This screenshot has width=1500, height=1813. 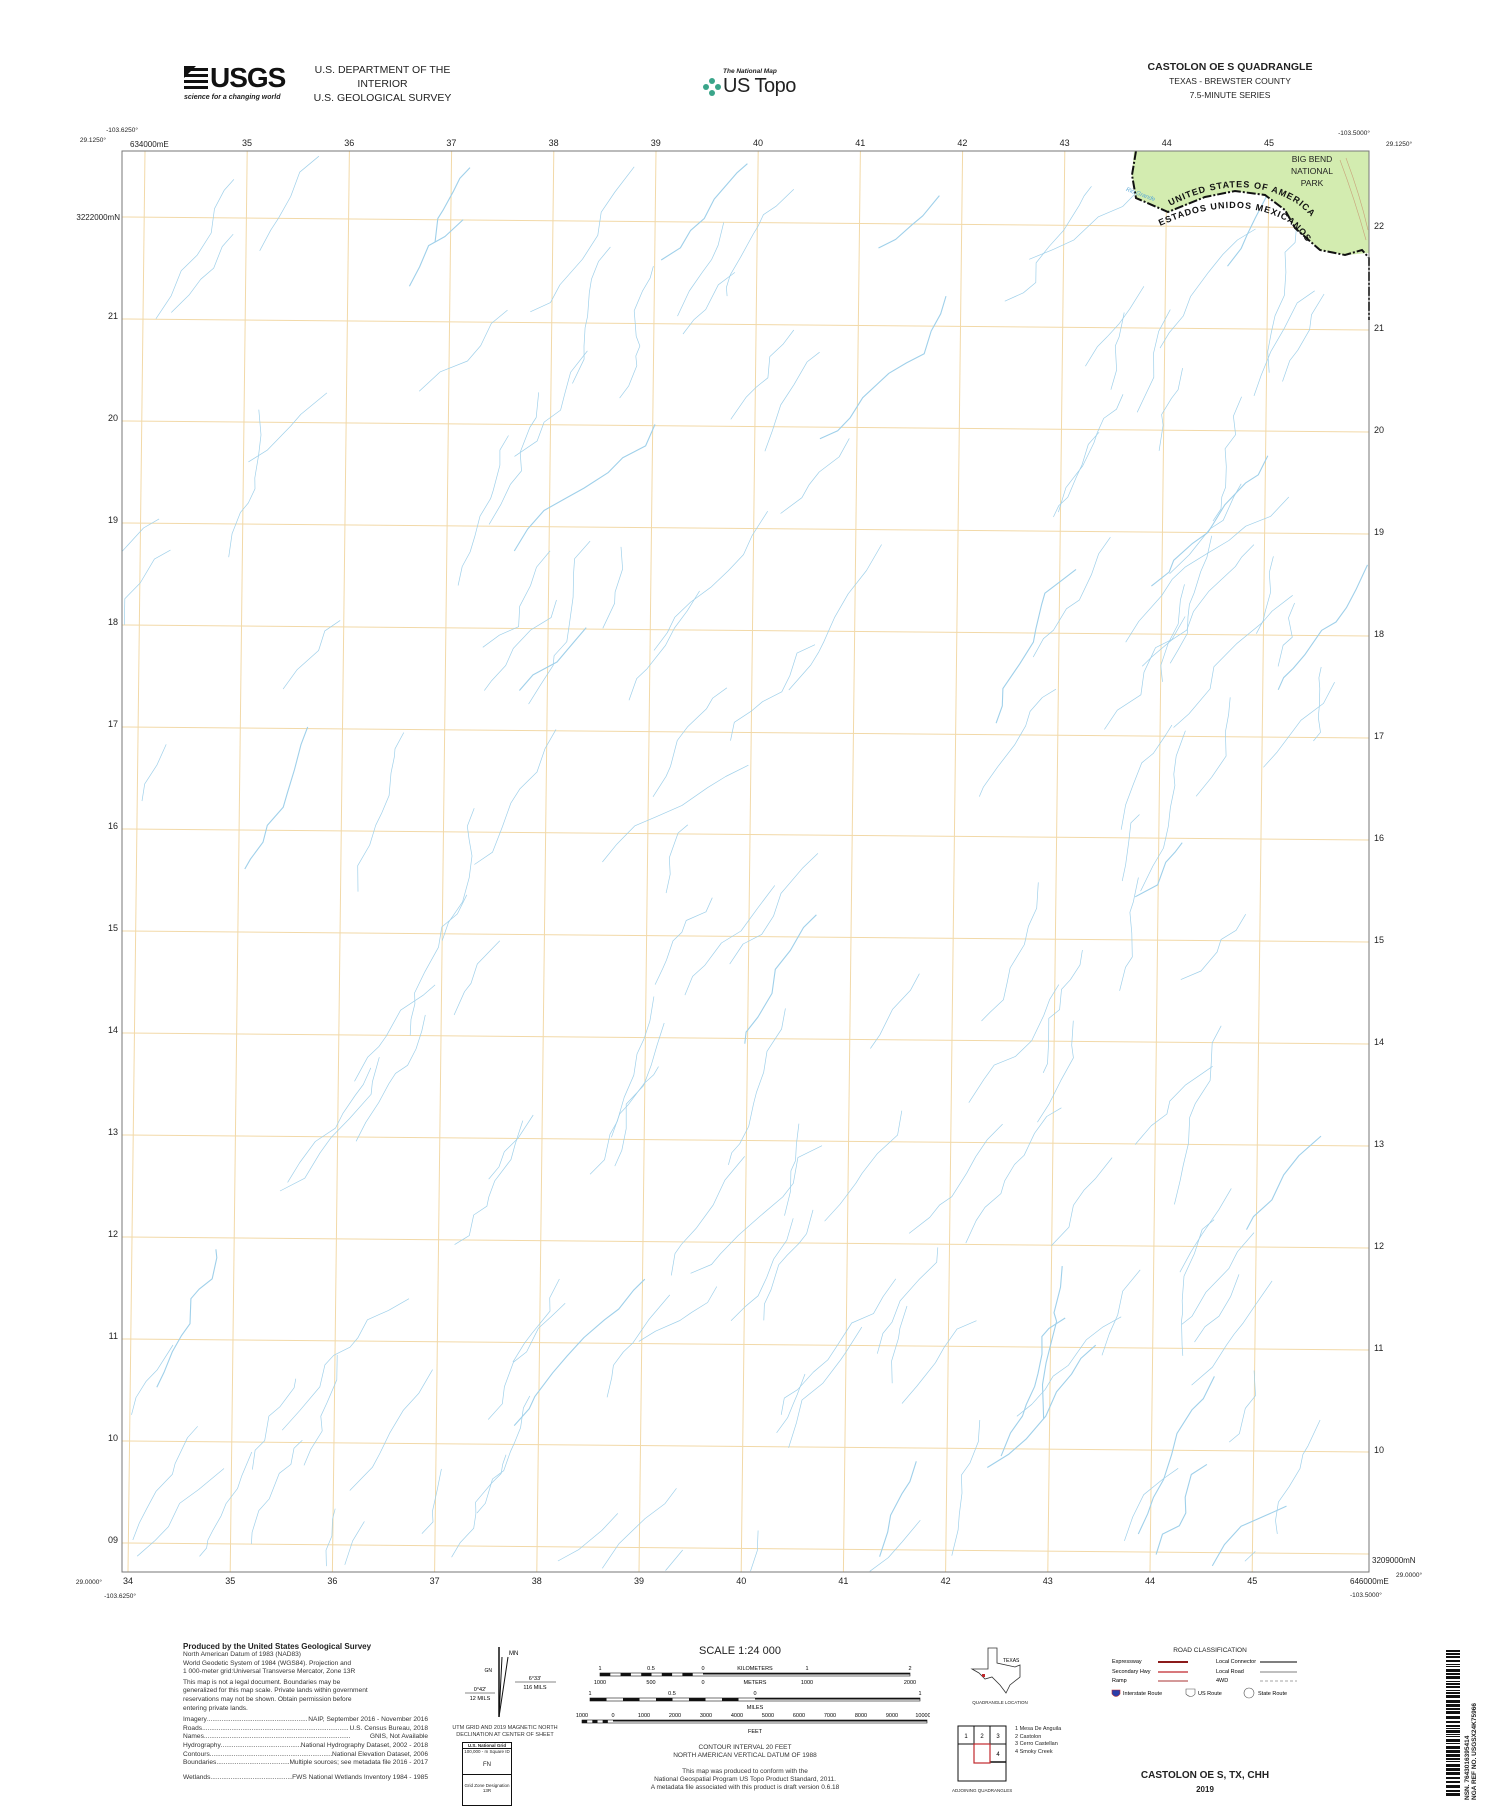 What do you see at coordinates (248, 77) in the screenshot?
I see `usgs-wordmark: USGS` at bounding box center [248, 77].